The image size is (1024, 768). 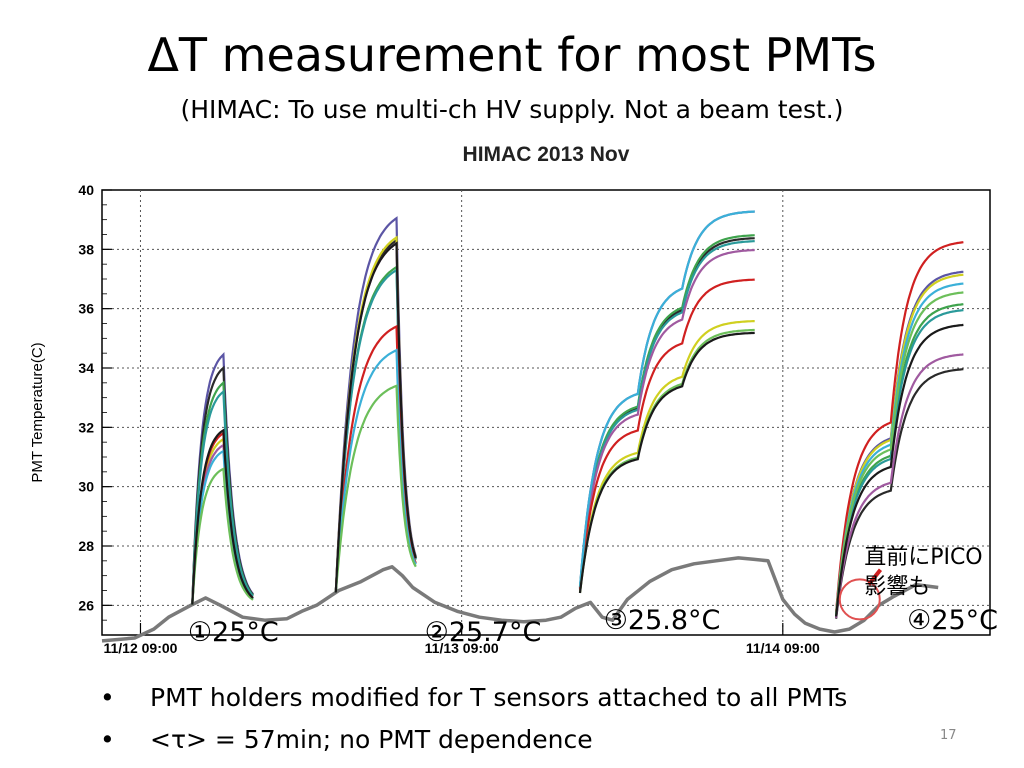 I want to click on y-tick-label: 40, so click(x=86, y=190).